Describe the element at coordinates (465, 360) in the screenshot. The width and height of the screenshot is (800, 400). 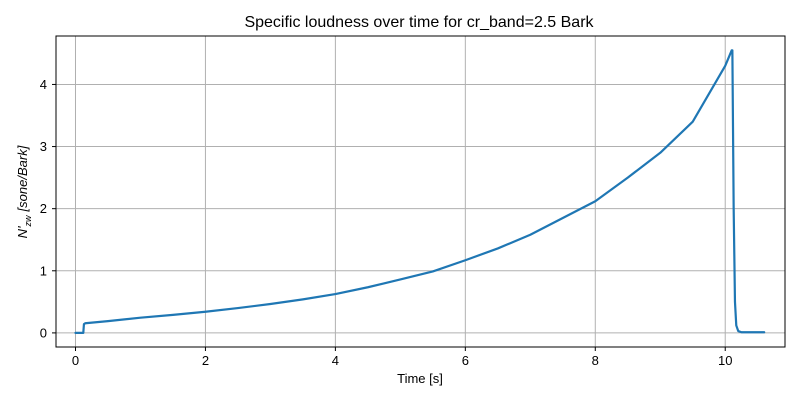
I see `x-tick-label: 6` at that location.